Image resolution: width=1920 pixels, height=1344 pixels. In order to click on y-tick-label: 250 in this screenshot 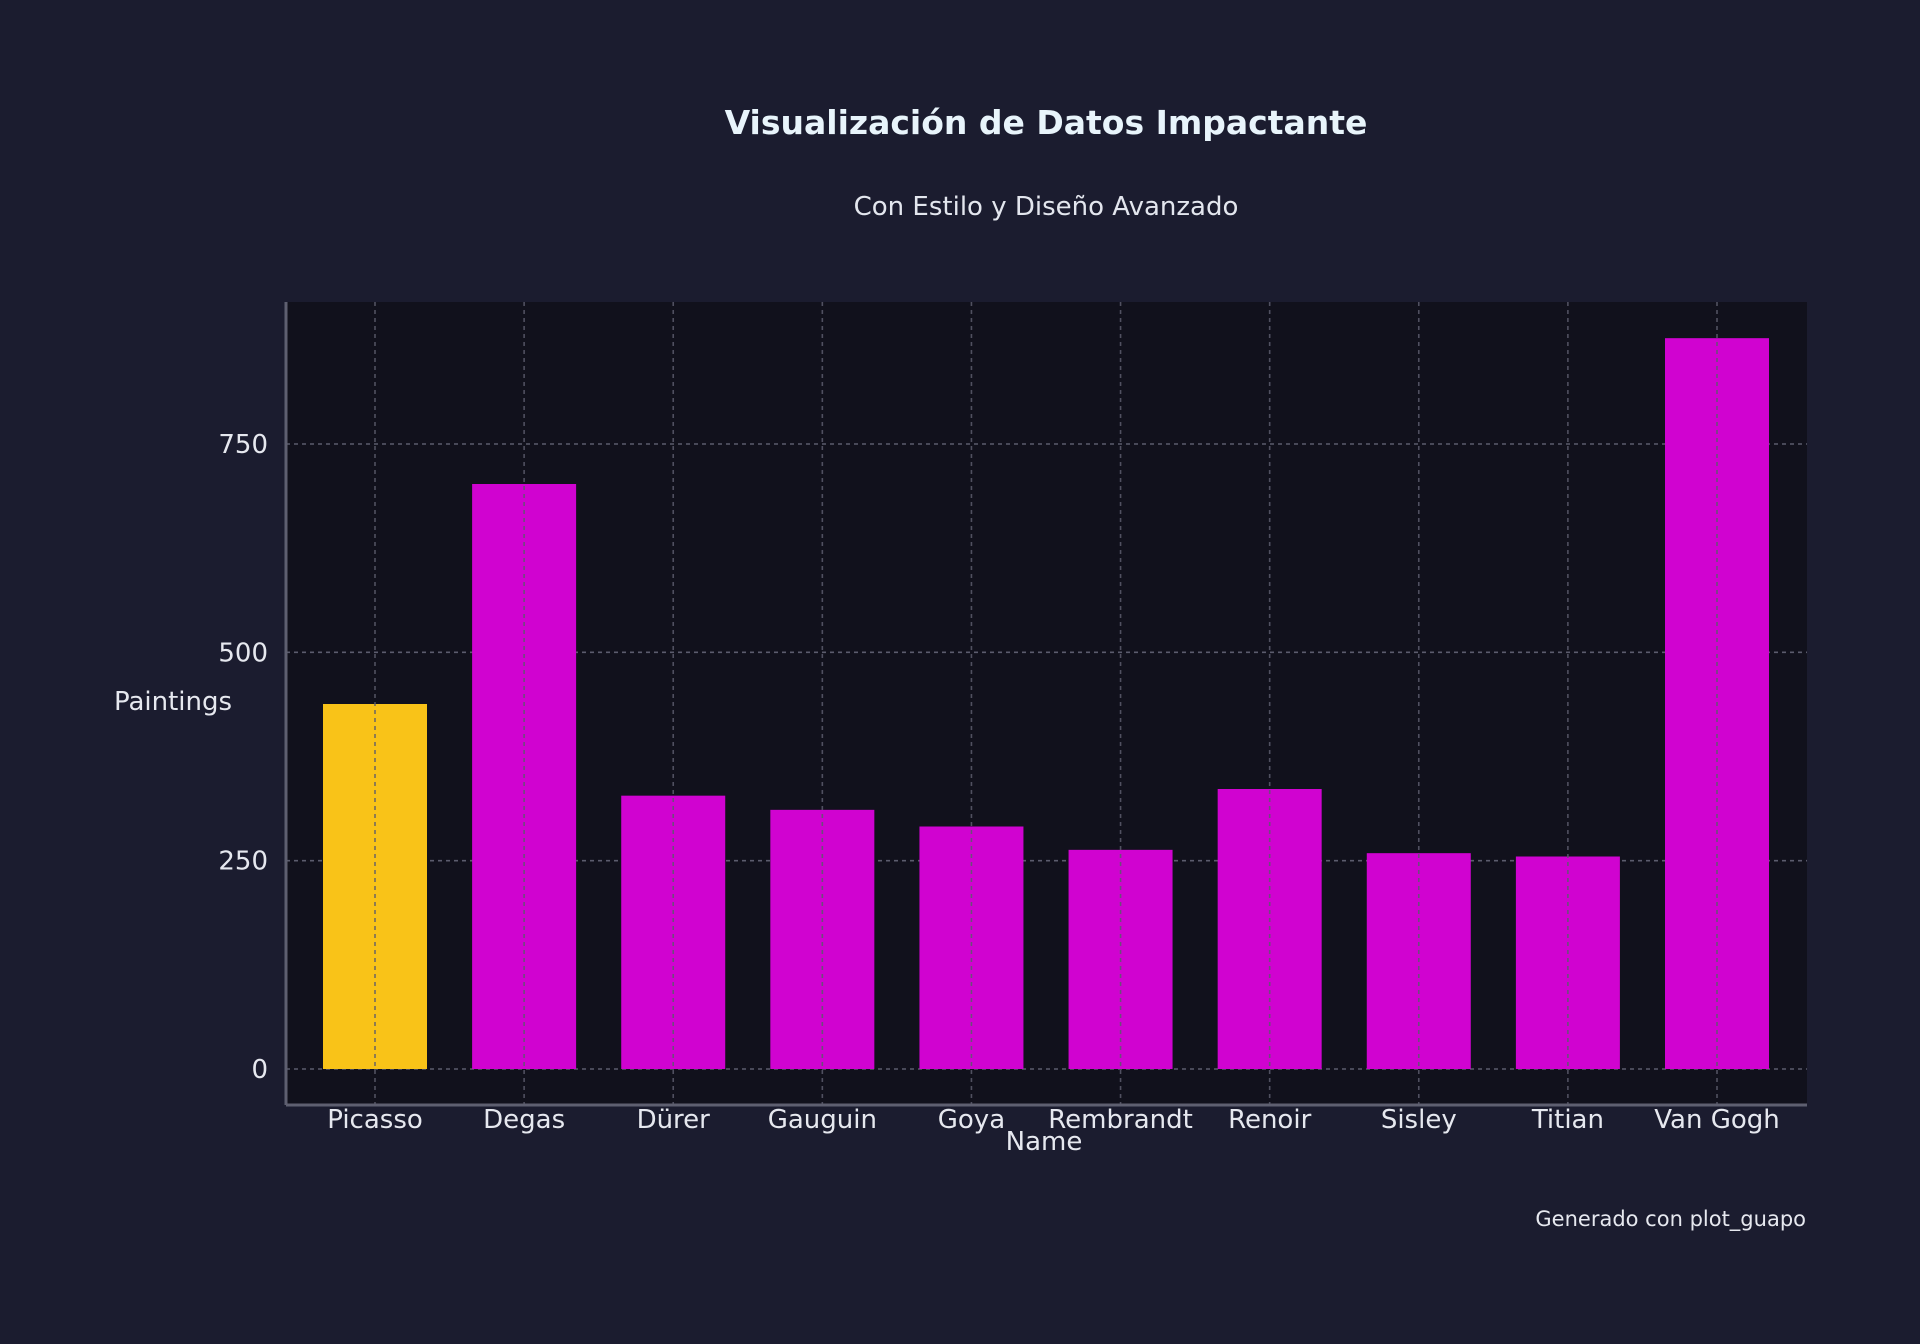, I will do `click(243, 862)`.